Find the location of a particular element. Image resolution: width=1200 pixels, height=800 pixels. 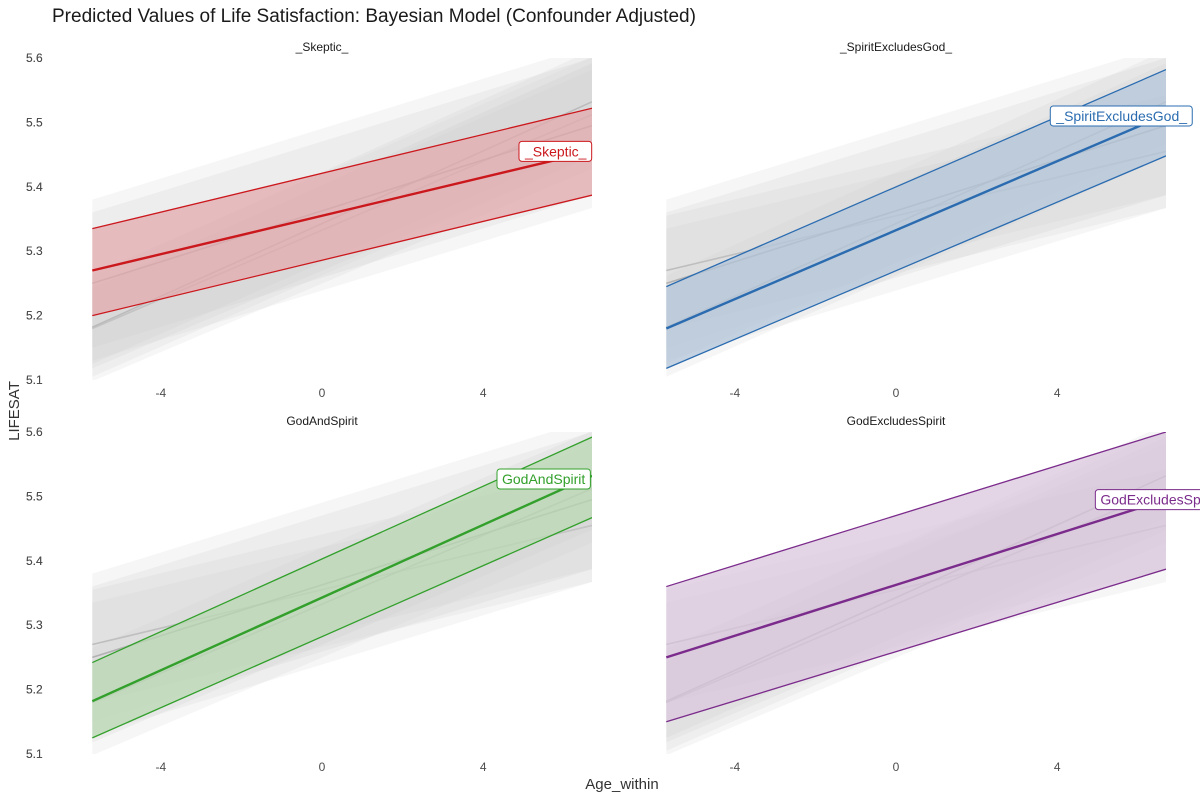

panel-strip-title: GodExcludesSpirit is located at coordinates (896, 421).